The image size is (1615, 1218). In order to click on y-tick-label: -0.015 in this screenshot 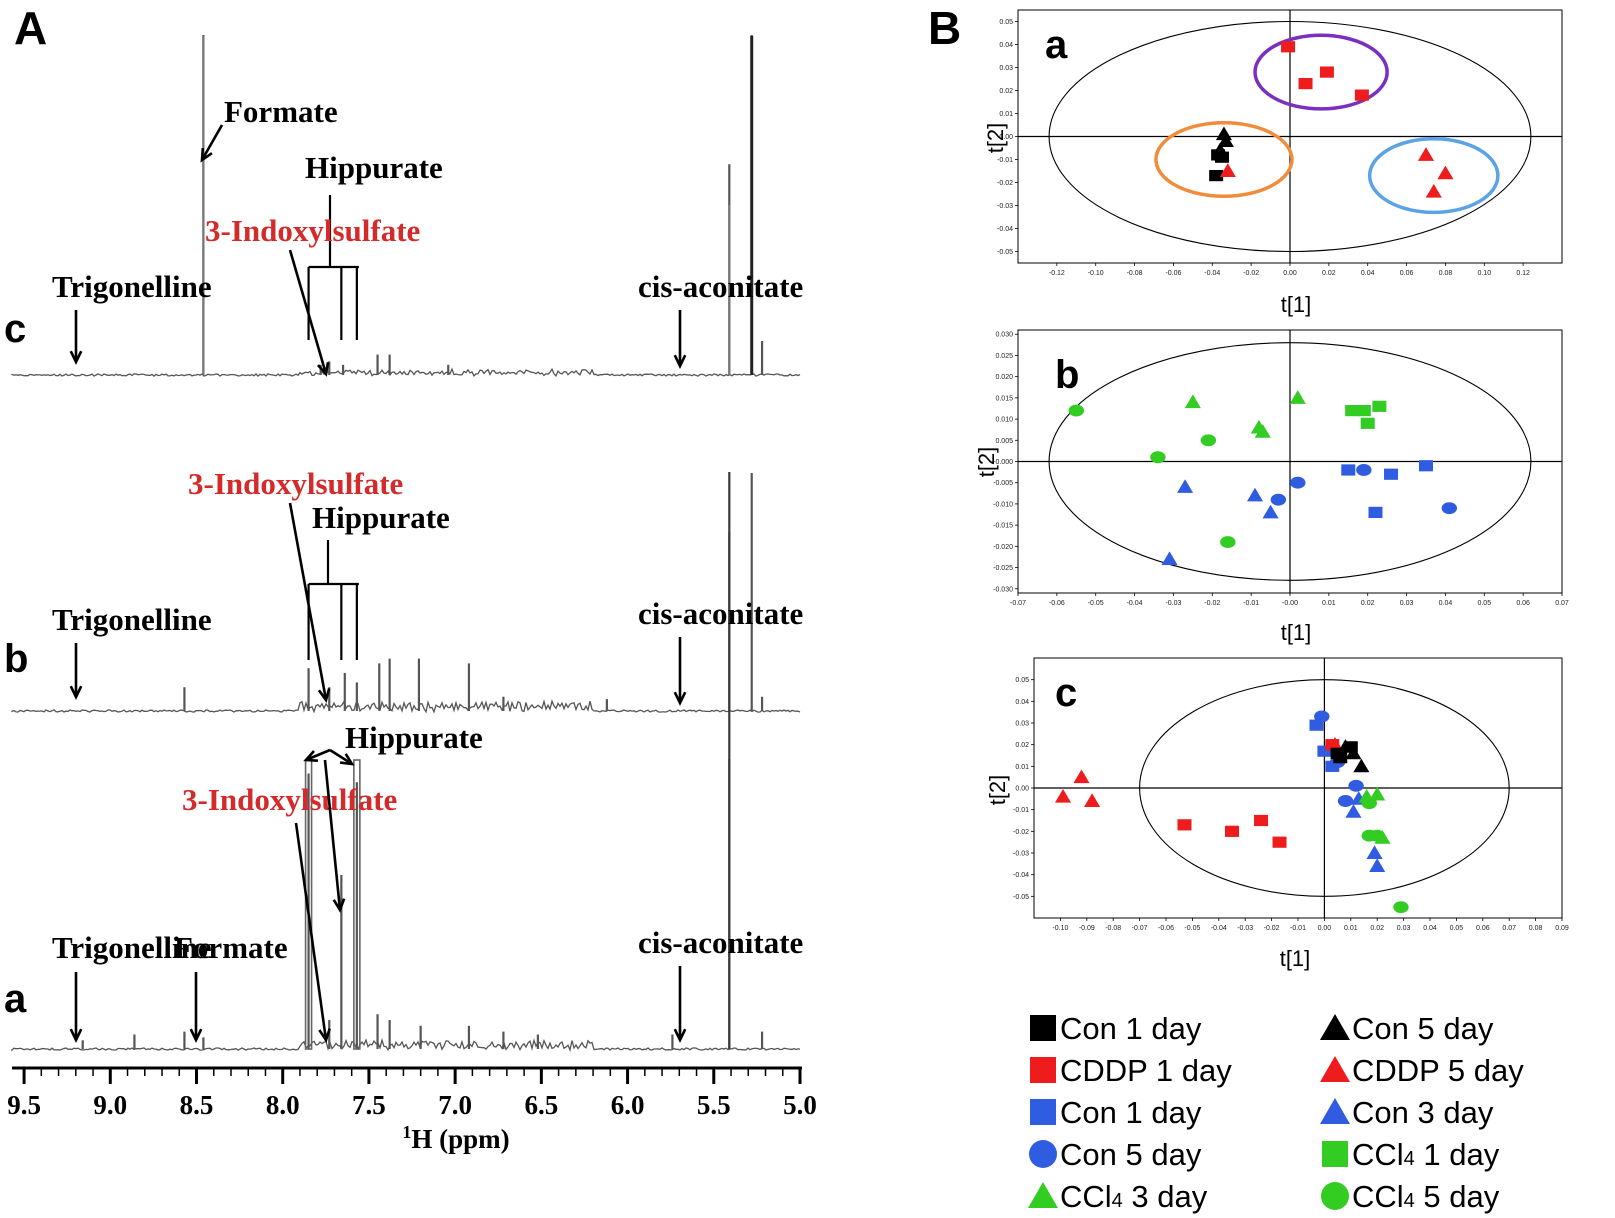, I will do `click(1003, 526)`.